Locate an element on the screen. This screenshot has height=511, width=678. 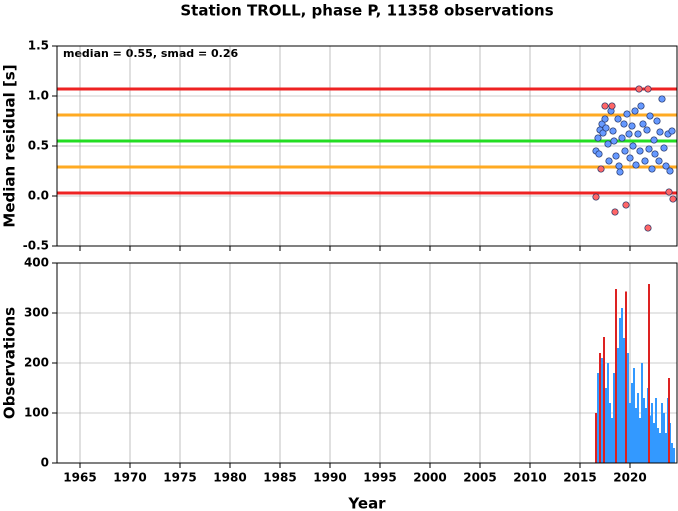
x-tick-label: 1995 is located at coordinates (379, 478).